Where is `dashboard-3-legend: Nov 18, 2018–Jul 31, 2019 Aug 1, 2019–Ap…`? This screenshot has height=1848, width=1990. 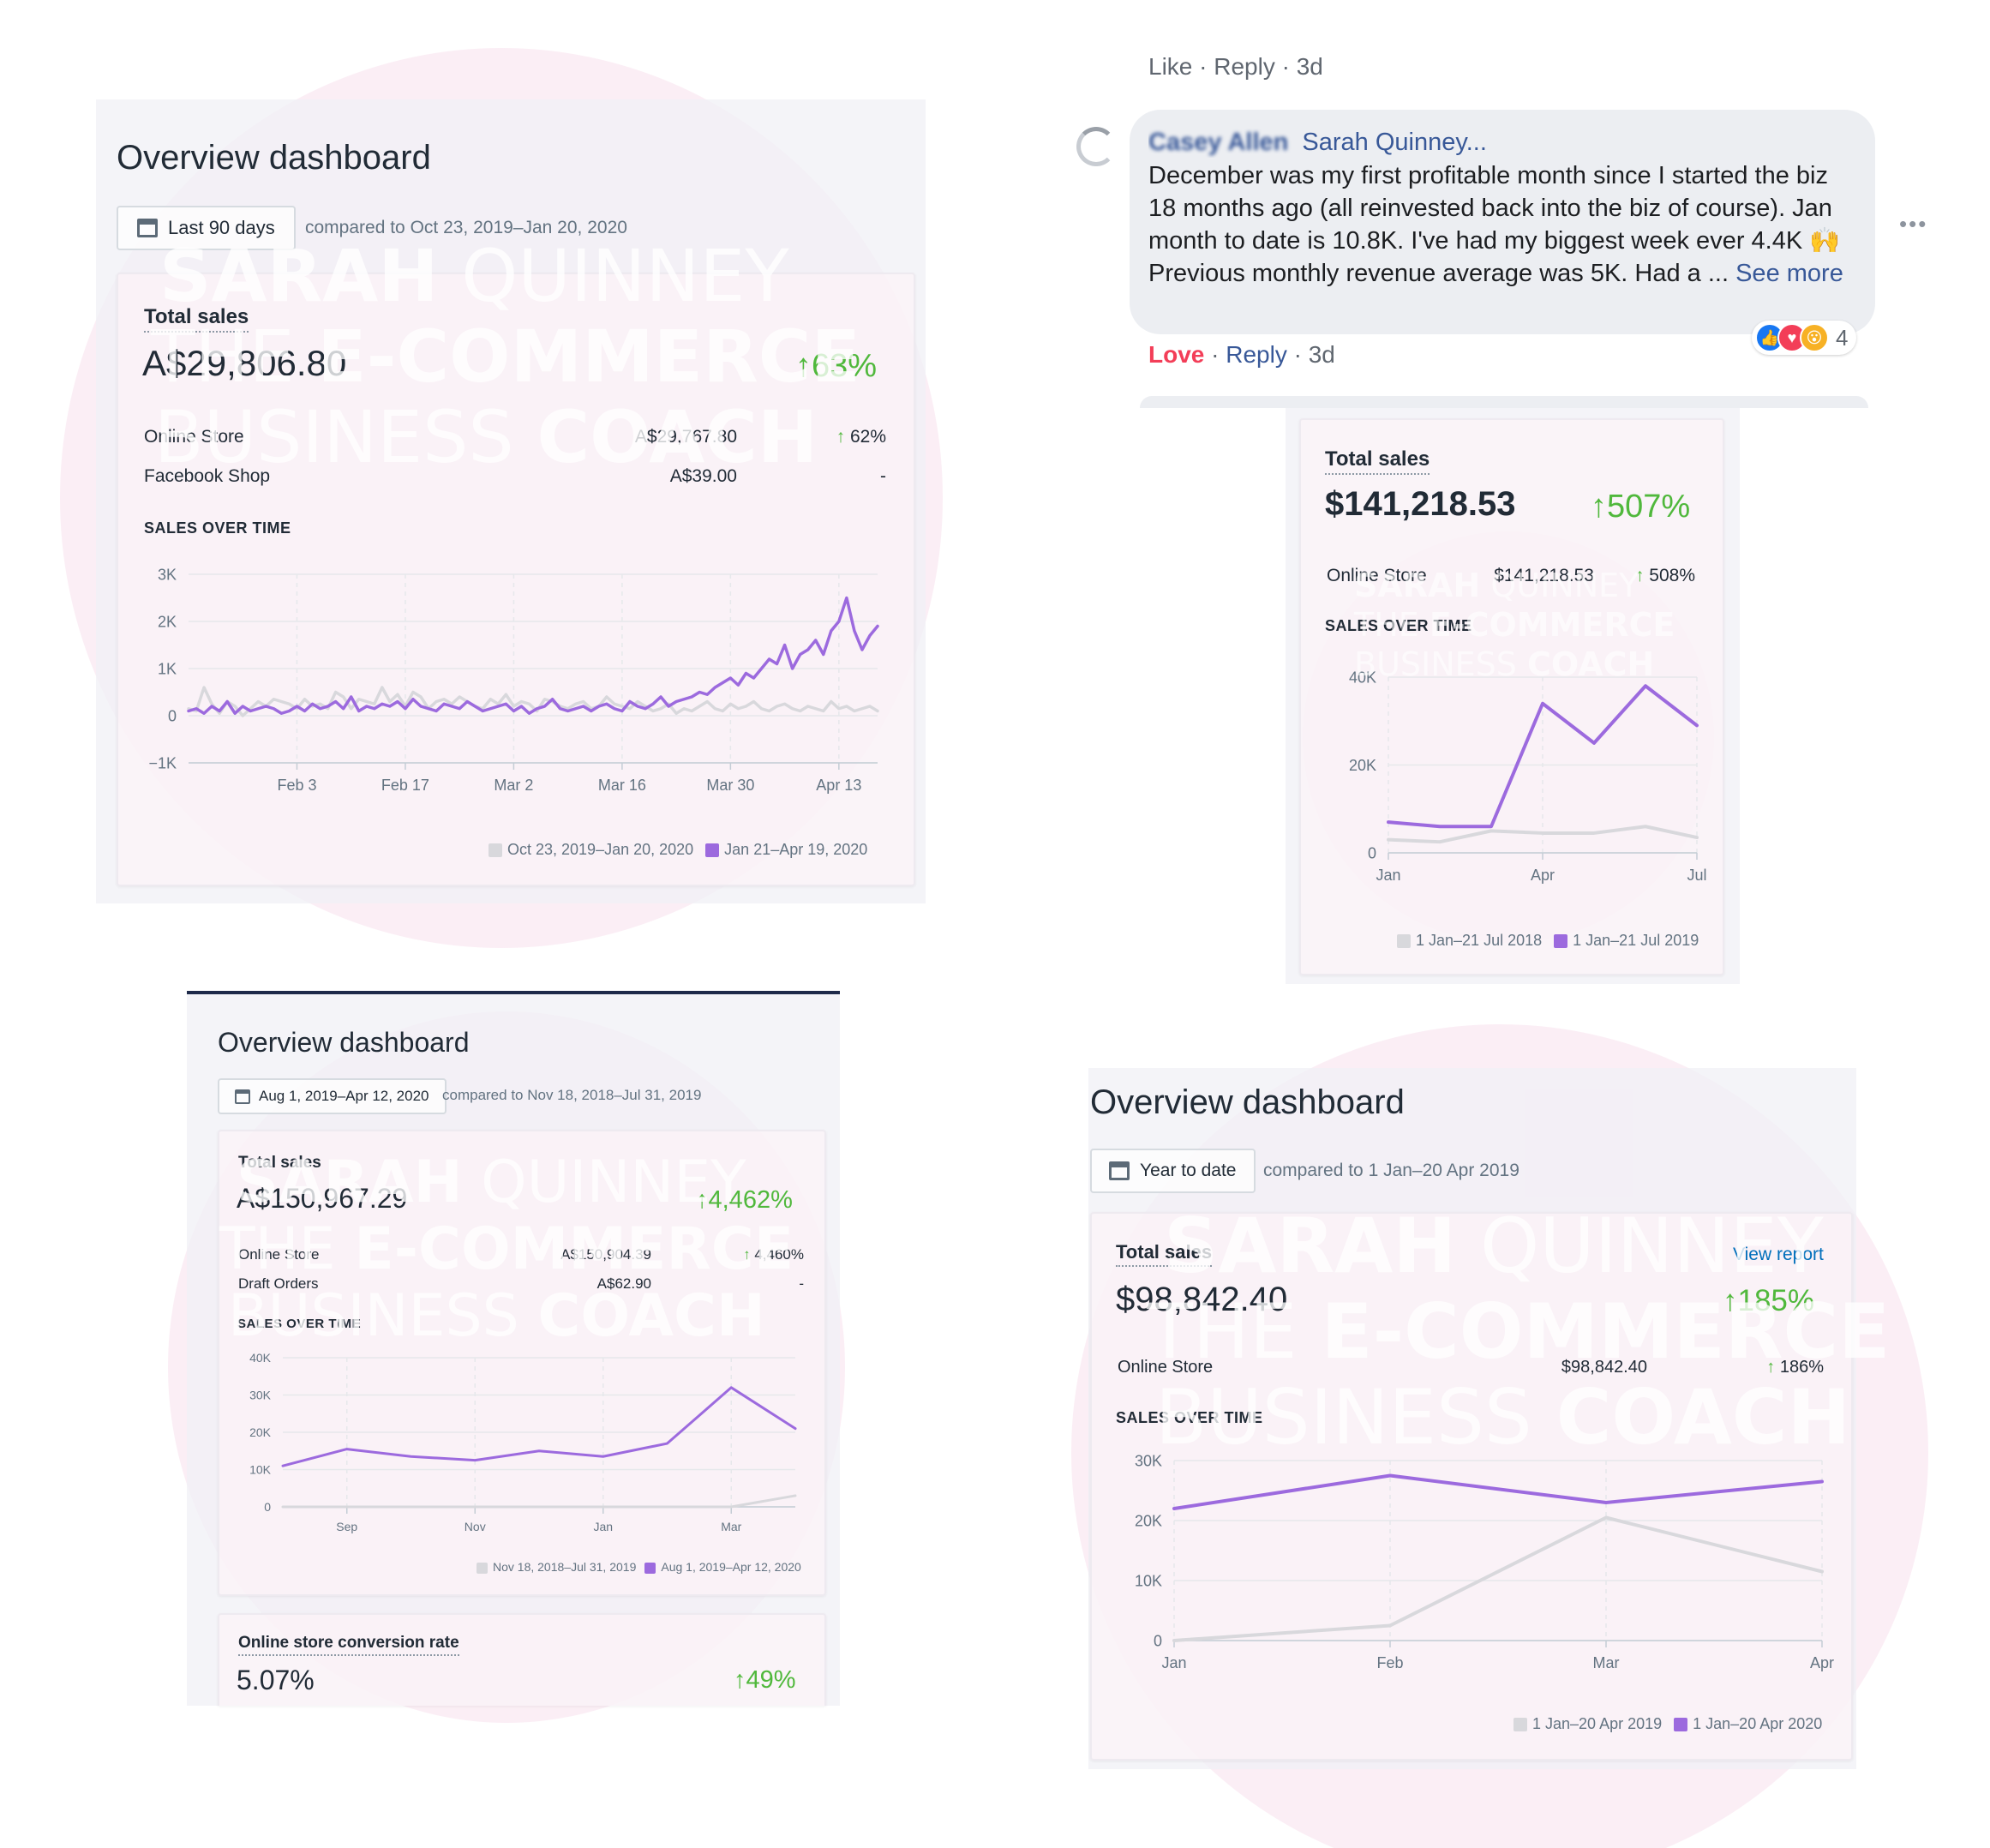 dashboard-3-legend: Nov 18, 2018–Jul 31, 2019 Aug 1, 2019–Ap… is located at coordinates (639, 1567).